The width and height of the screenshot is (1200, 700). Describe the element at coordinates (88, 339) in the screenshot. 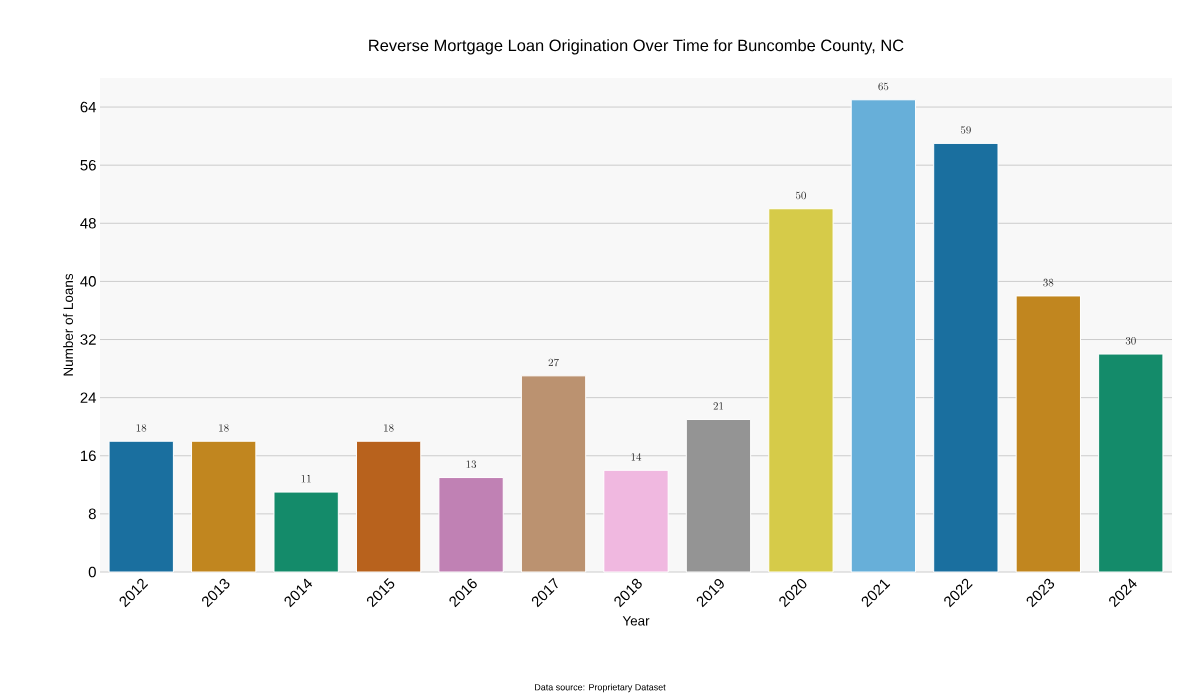

I see `y-tick-label: 32` at that location.